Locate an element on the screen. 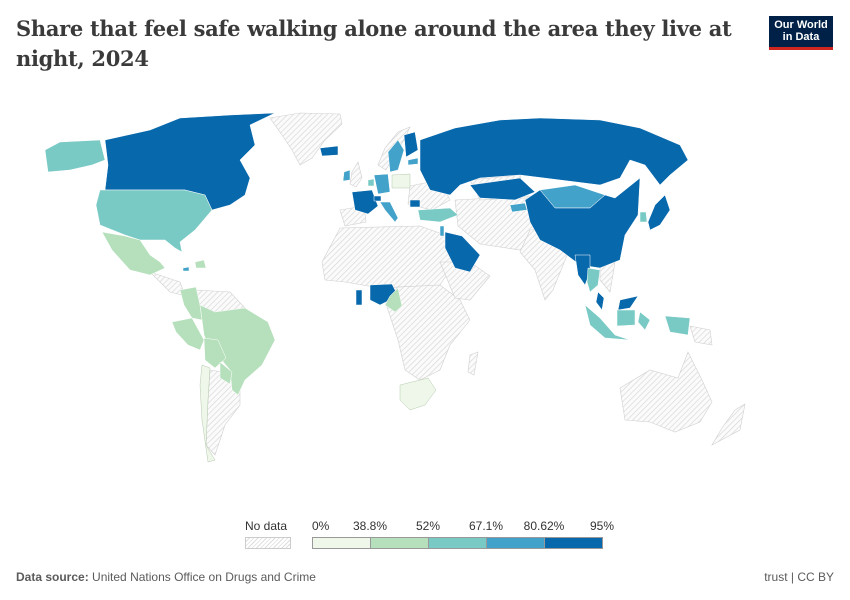  country-indonesia is located at coordinates (637, 322).